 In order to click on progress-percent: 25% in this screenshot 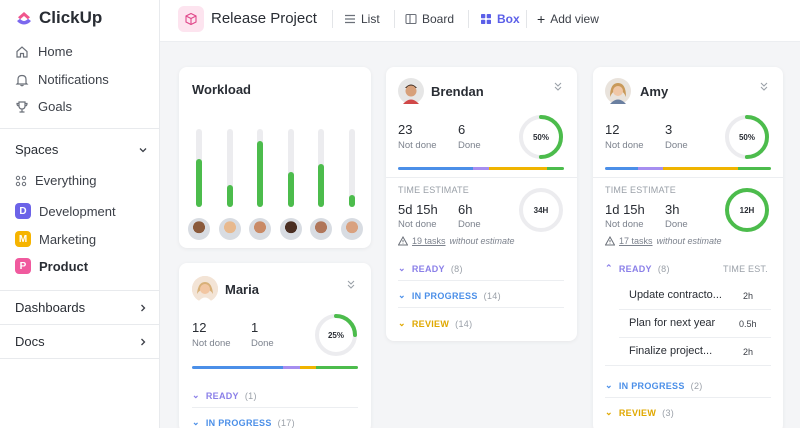, I will do `click(336, 335)`.